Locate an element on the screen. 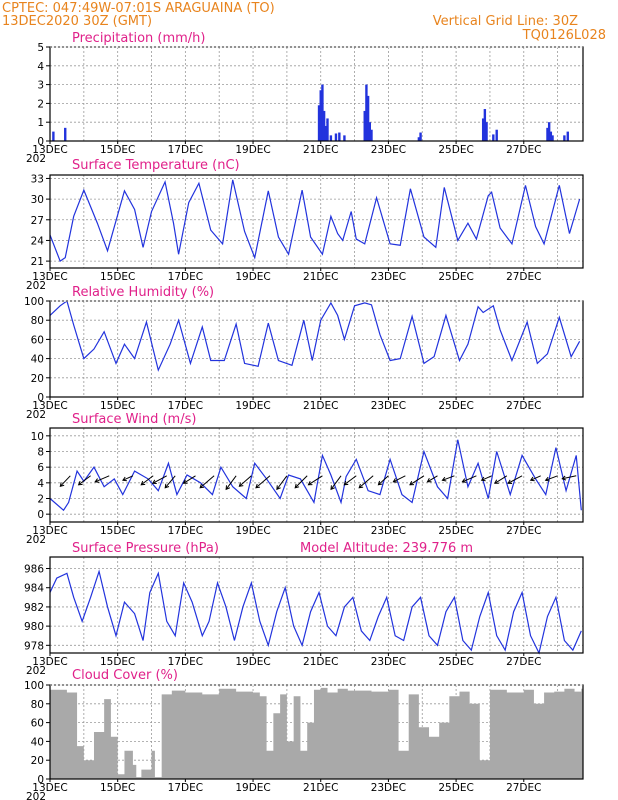 This screenshot has width=618, height=800. y-tick-label: 24 is located at coordinates (38, 241).